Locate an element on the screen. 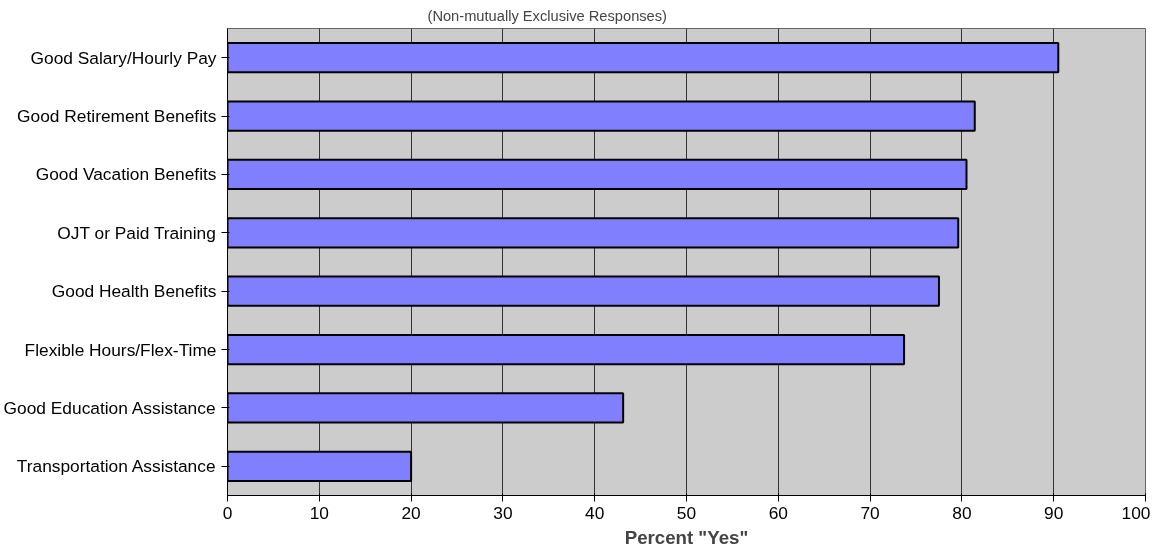  y-tick-label: Good Retirement Benefits is located at coordinates (117, 116).